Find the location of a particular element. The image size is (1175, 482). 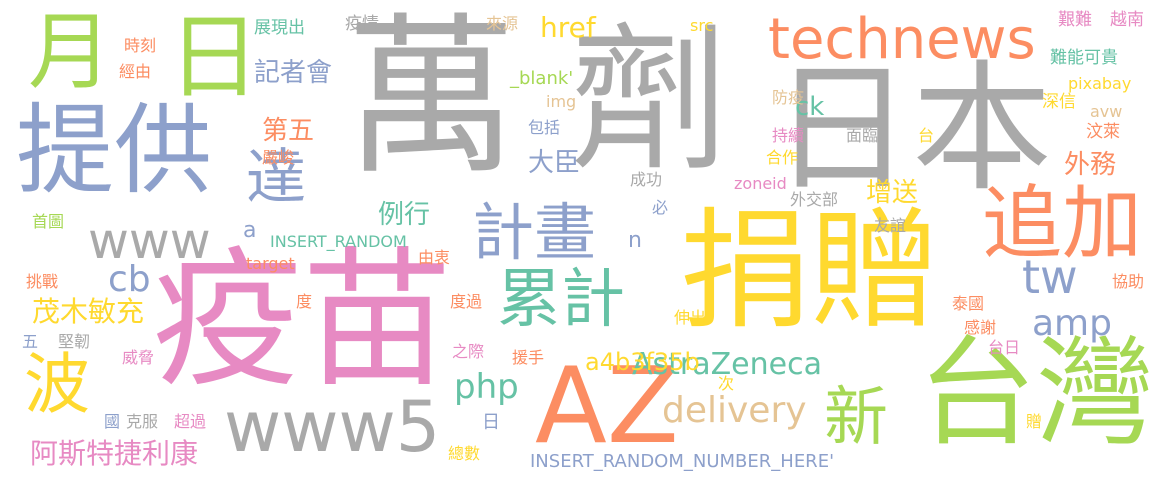

cloud-word: 超過 is located at coordinates (190, 421).